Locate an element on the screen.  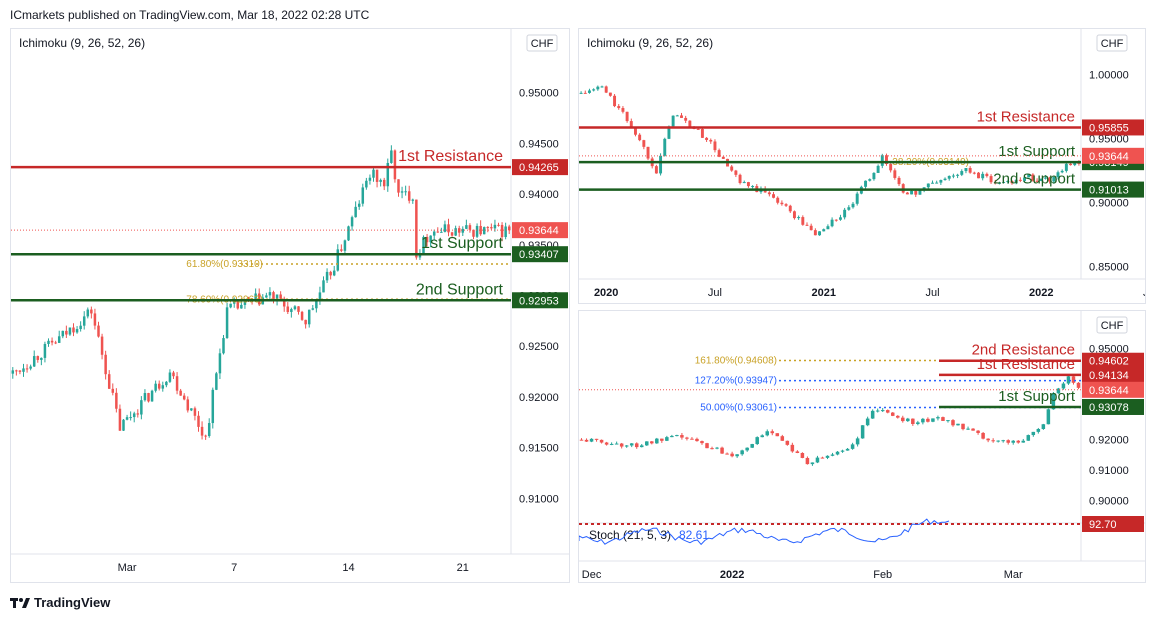
y-tick-label: 0.92500 is located at coordinates (539, 347).